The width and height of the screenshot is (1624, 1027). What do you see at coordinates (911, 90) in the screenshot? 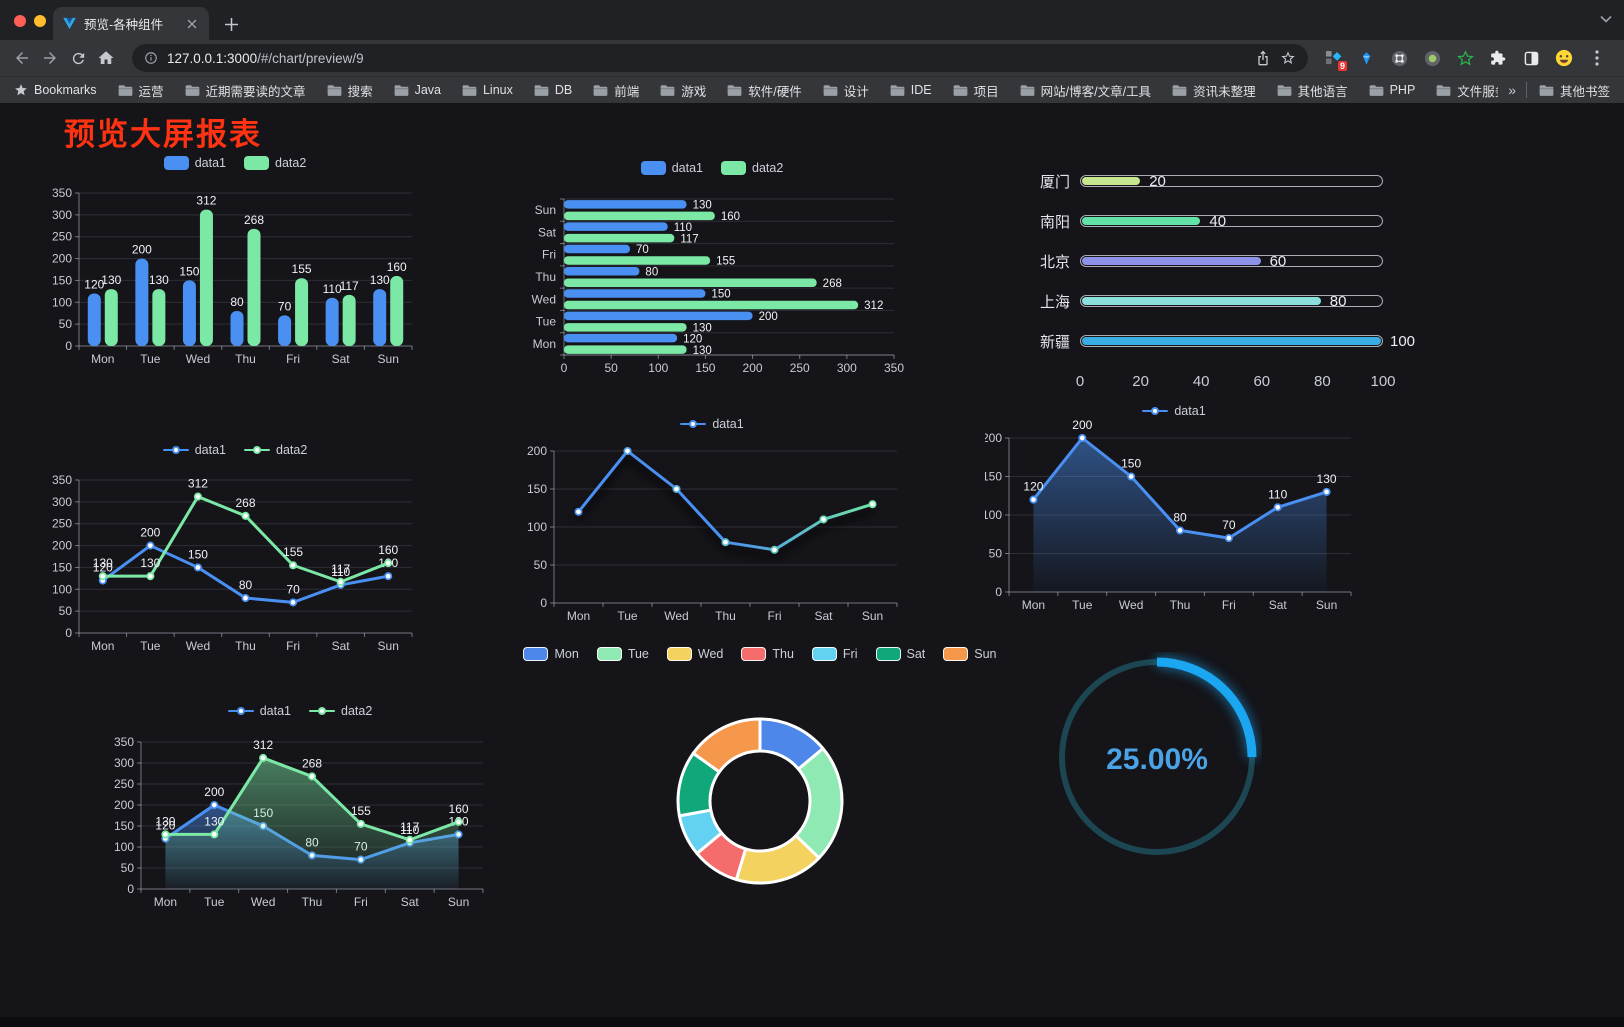
I see `bookmark-item: IDE` at bounding box center [911, 90].